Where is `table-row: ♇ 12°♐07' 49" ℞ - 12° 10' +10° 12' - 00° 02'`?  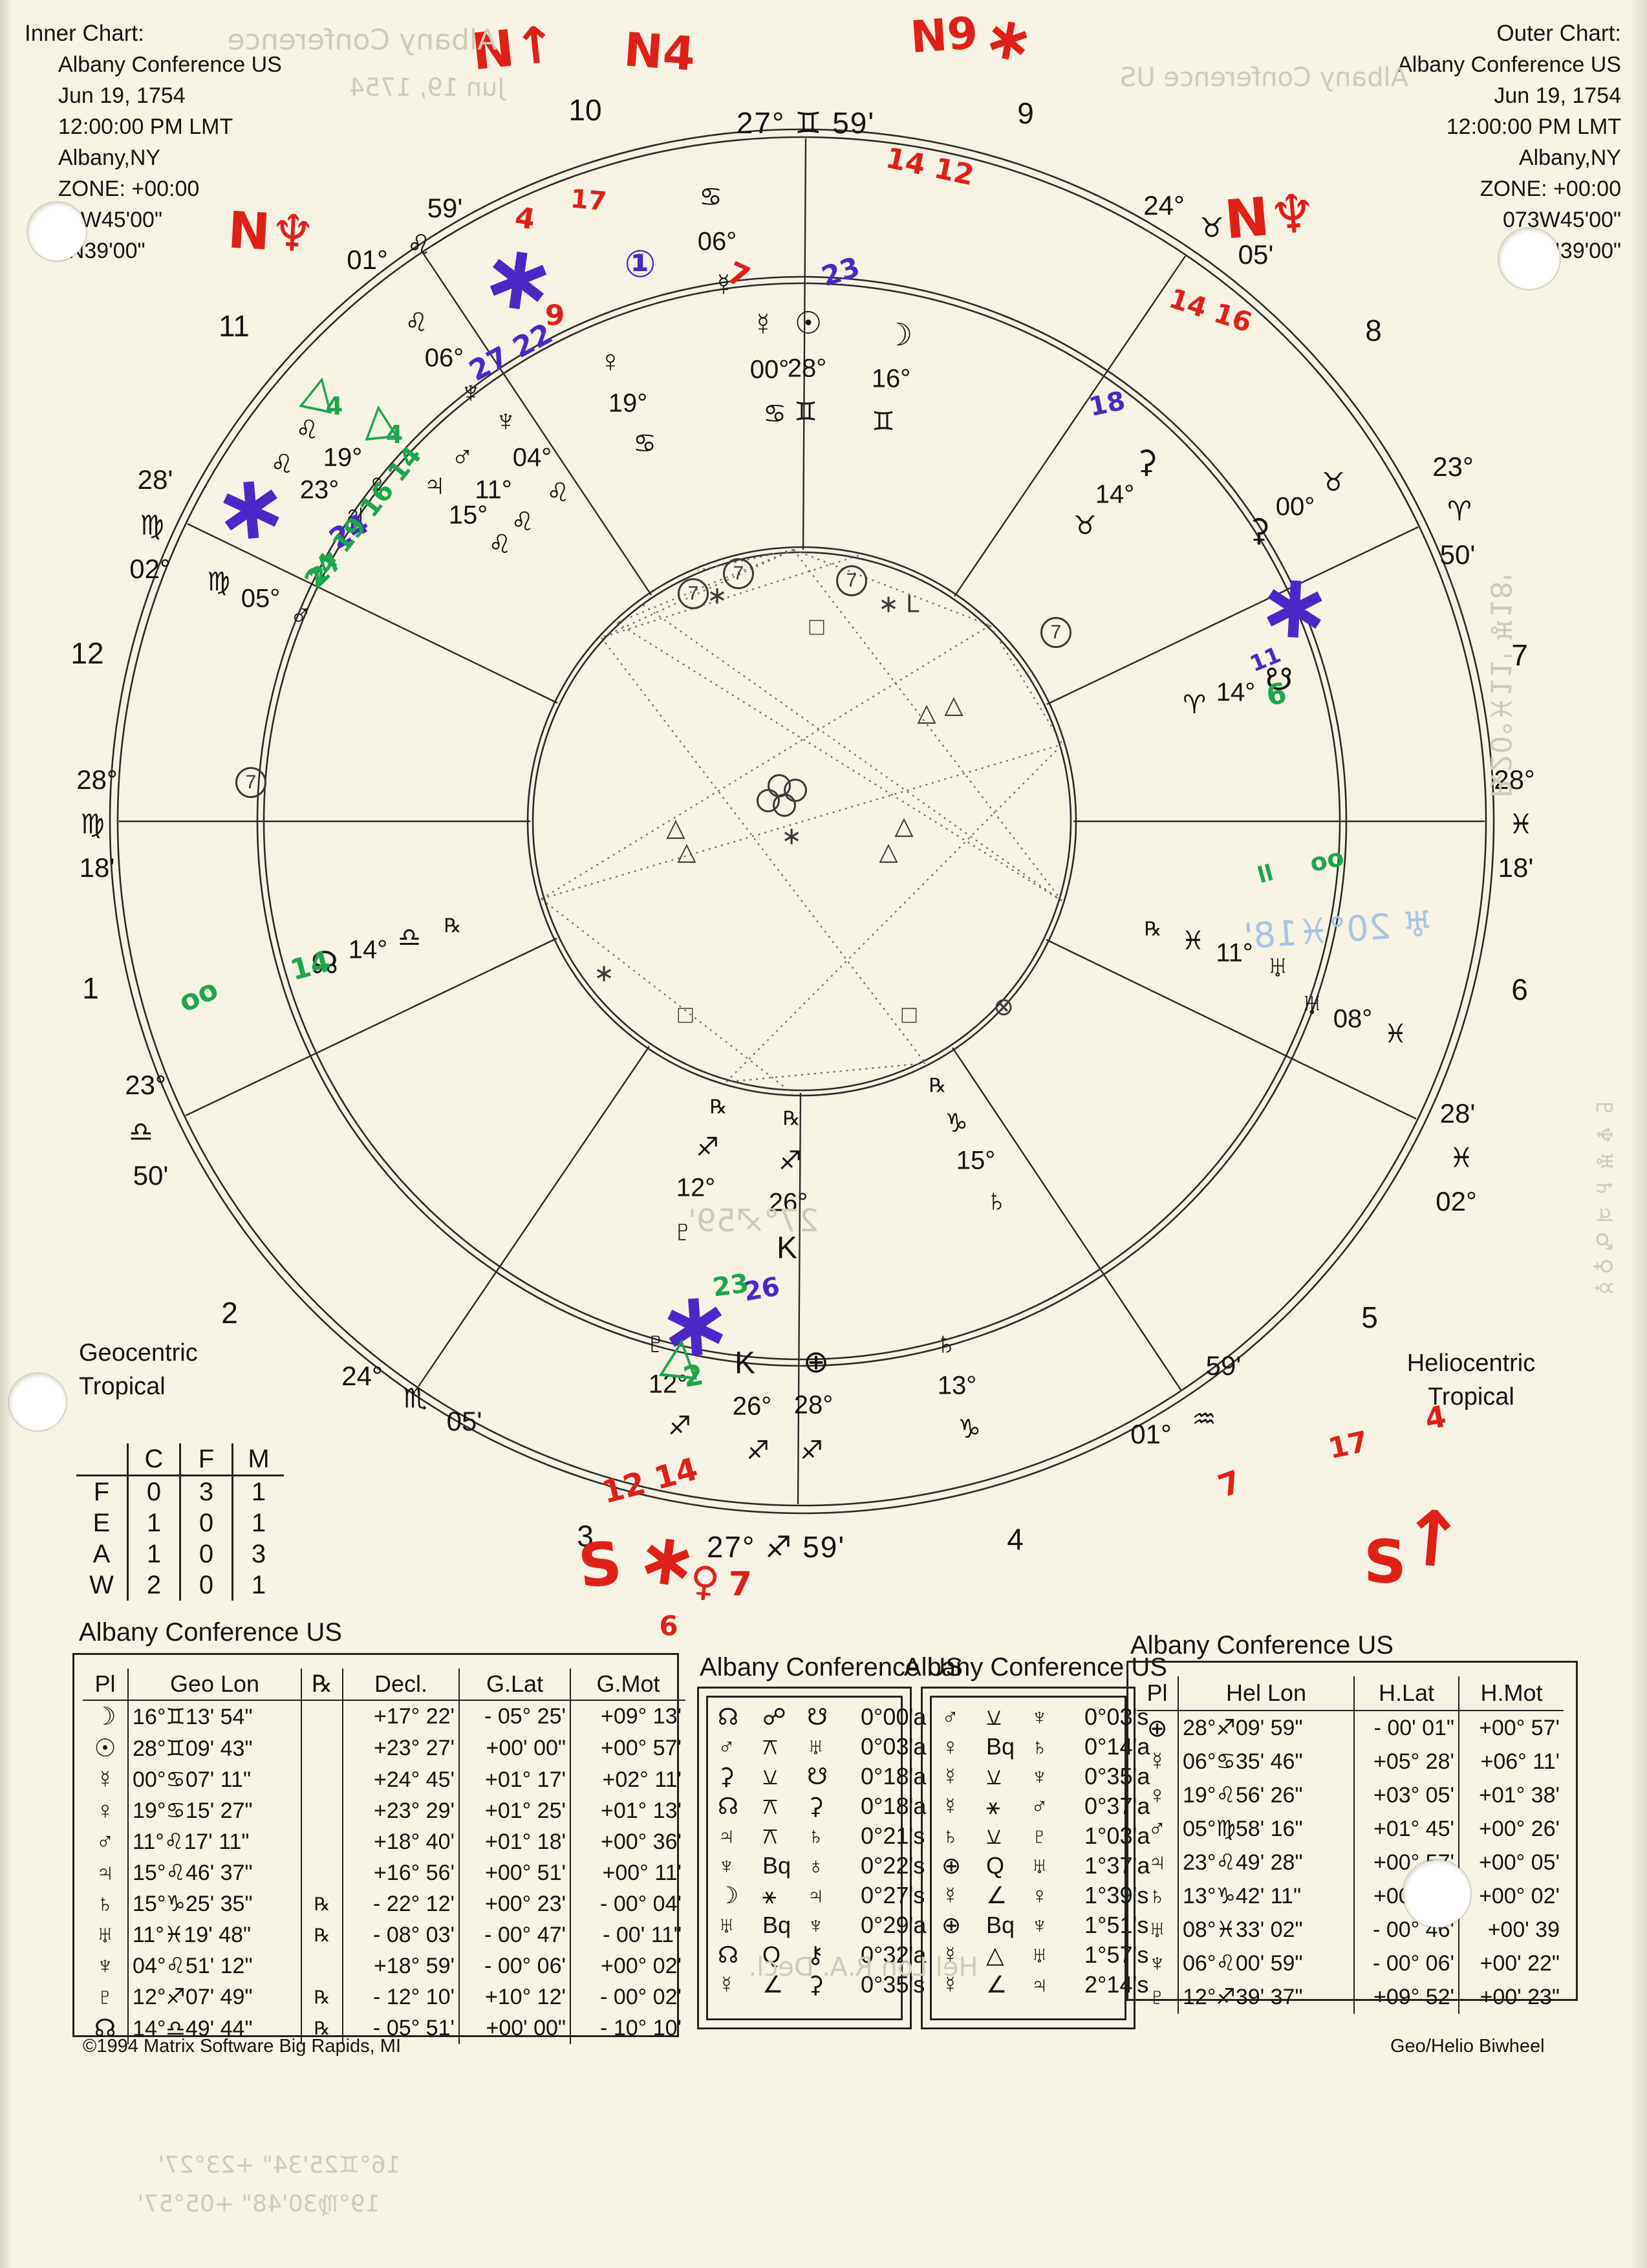
table-row: ♇ 12°♐07' 49" ℞ - 12° 10' +10° 12' - 00° 02' is located at coordinates (384, 1997).